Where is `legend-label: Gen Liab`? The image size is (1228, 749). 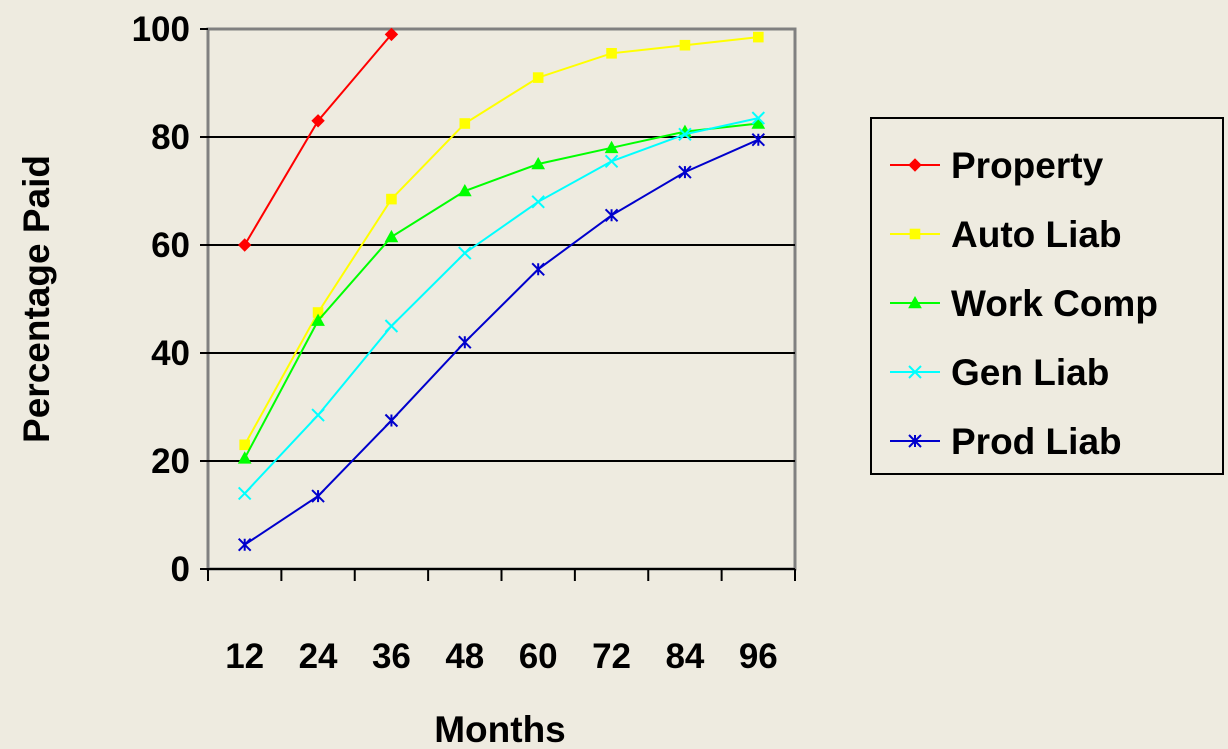
legend-label: Gen Liab is located at coordinates (1030, 372).